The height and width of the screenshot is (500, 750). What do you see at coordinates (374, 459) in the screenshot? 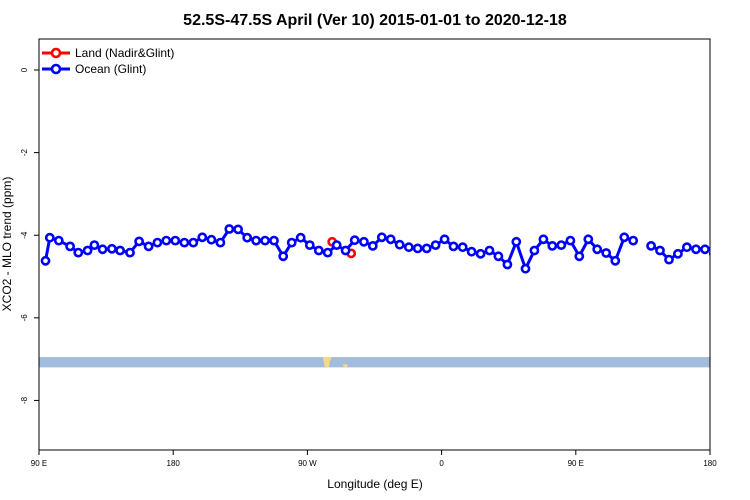
I see `x-axis: 90 E 180 90 W 0 90 E 180` at bounding box center [374, 459].